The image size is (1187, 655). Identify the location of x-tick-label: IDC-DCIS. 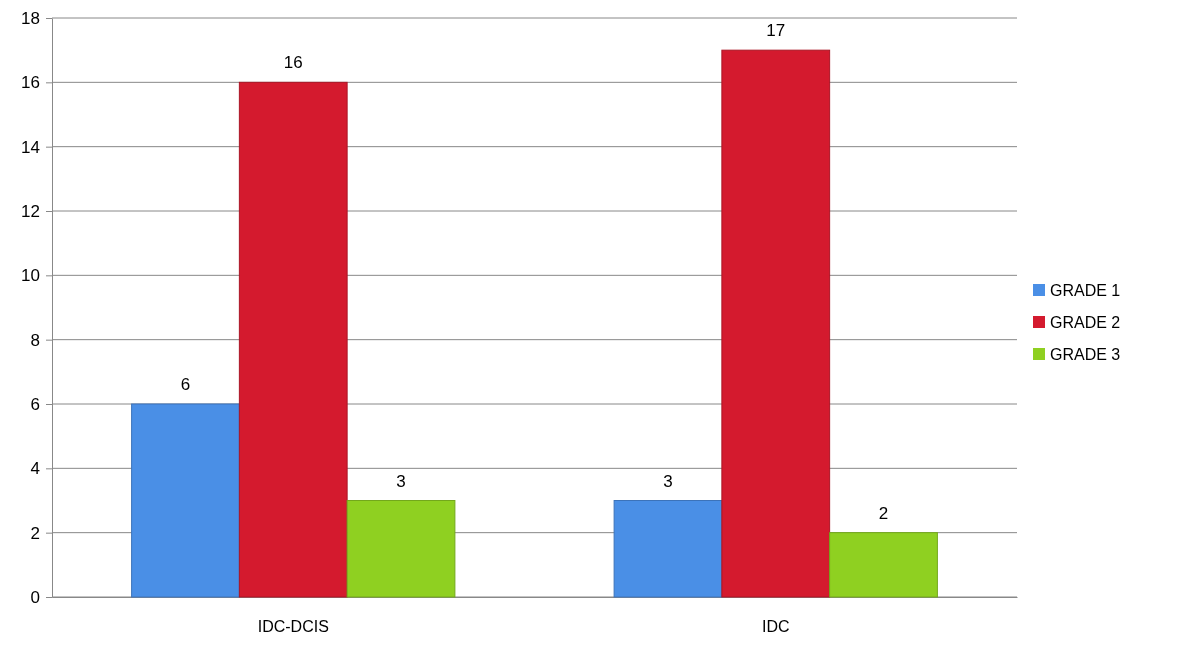
(293, 626).